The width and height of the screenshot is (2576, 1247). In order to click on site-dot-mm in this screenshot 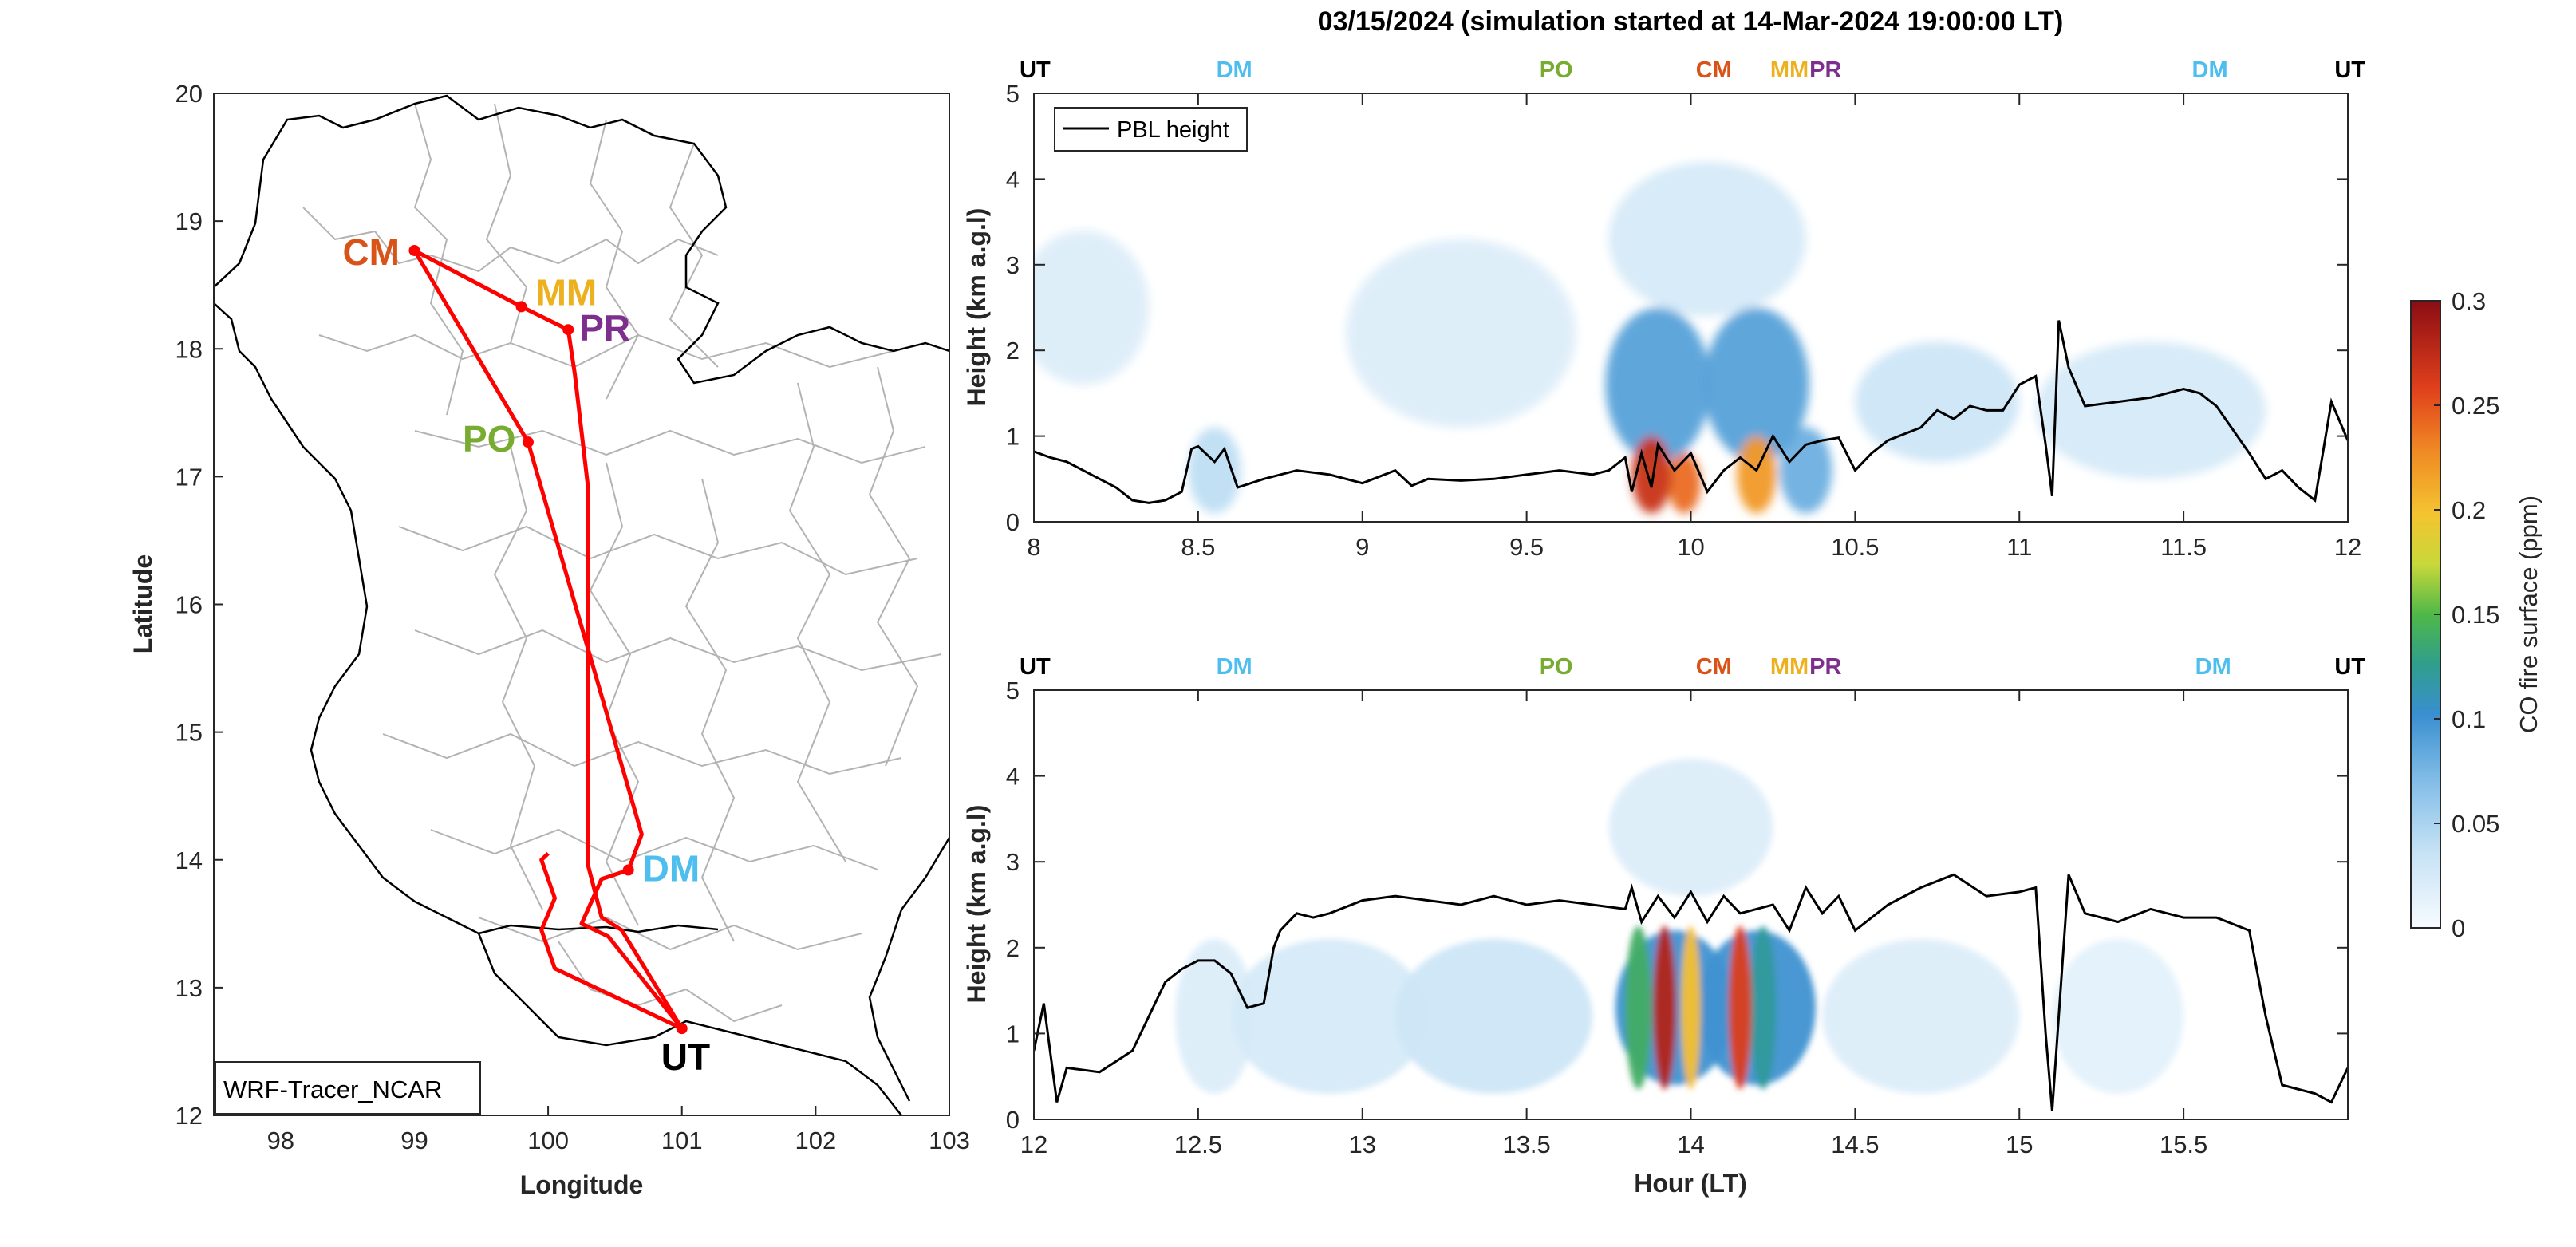, I will do `click(521, 307)`.